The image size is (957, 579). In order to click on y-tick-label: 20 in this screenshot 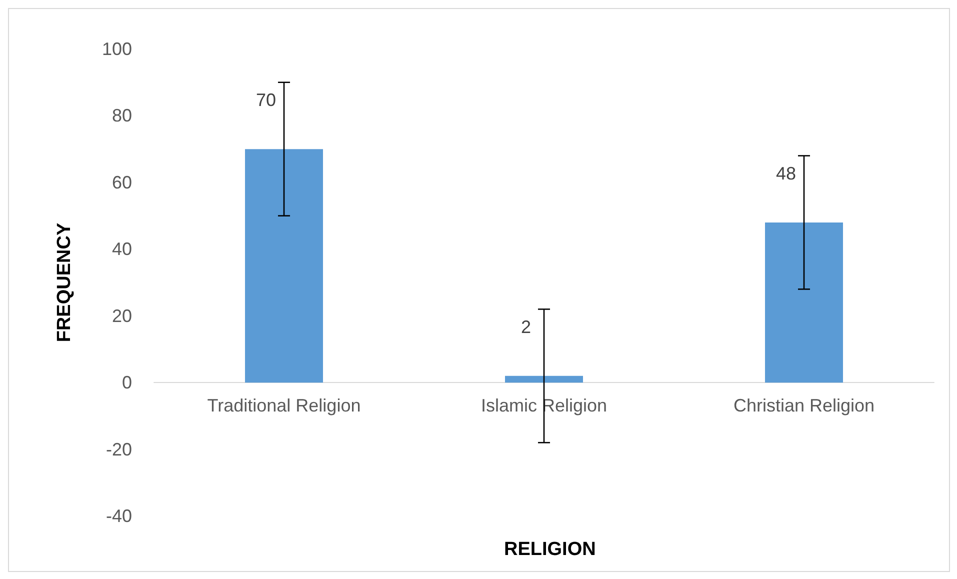, I will do `click(122, 316)`.